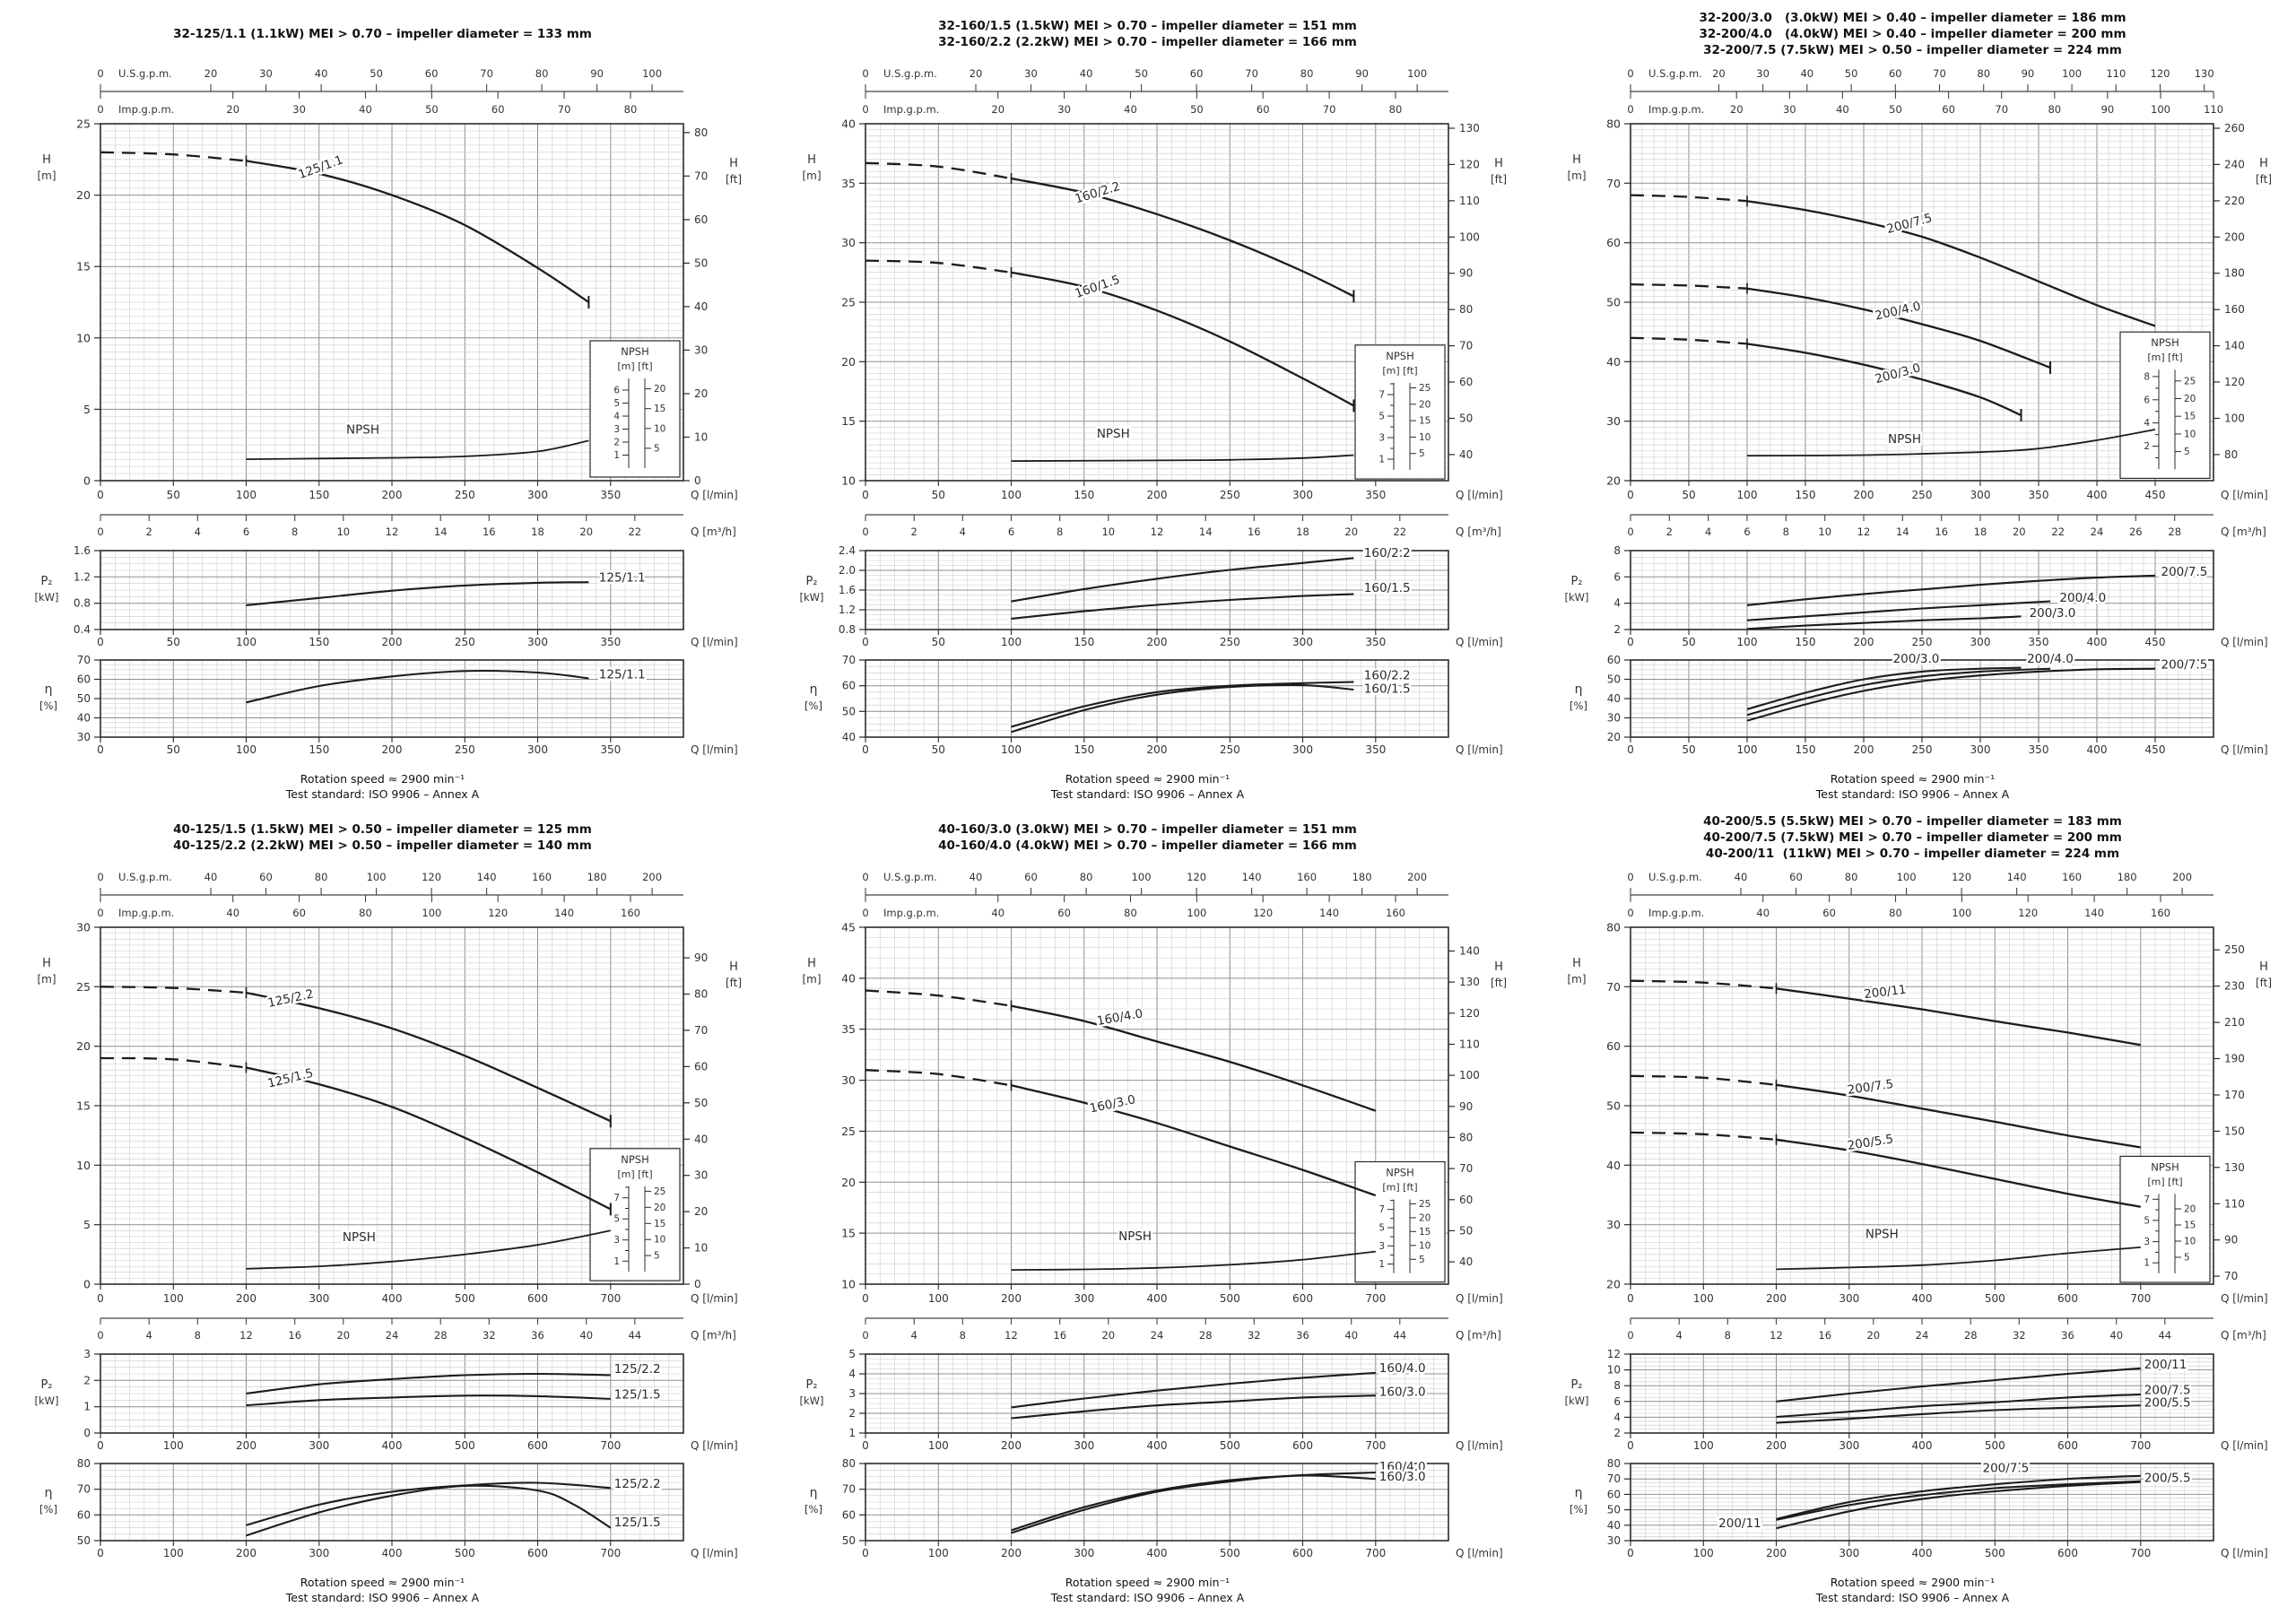 The image size is (2296, 1607). Describe the element at coordinates (849, 660) in the screenshot. I see `svg-text: 70` at that location.